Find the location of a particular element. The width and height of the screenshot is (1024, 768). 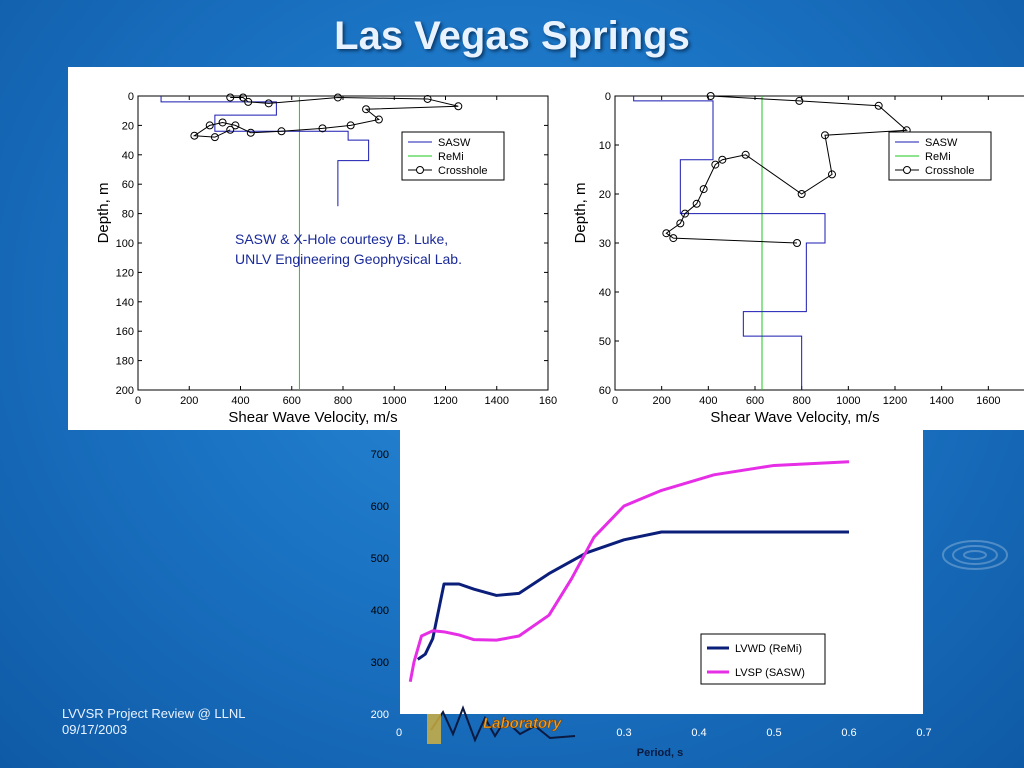

y-tick-label: 10 is located at coordinates (605, 146).